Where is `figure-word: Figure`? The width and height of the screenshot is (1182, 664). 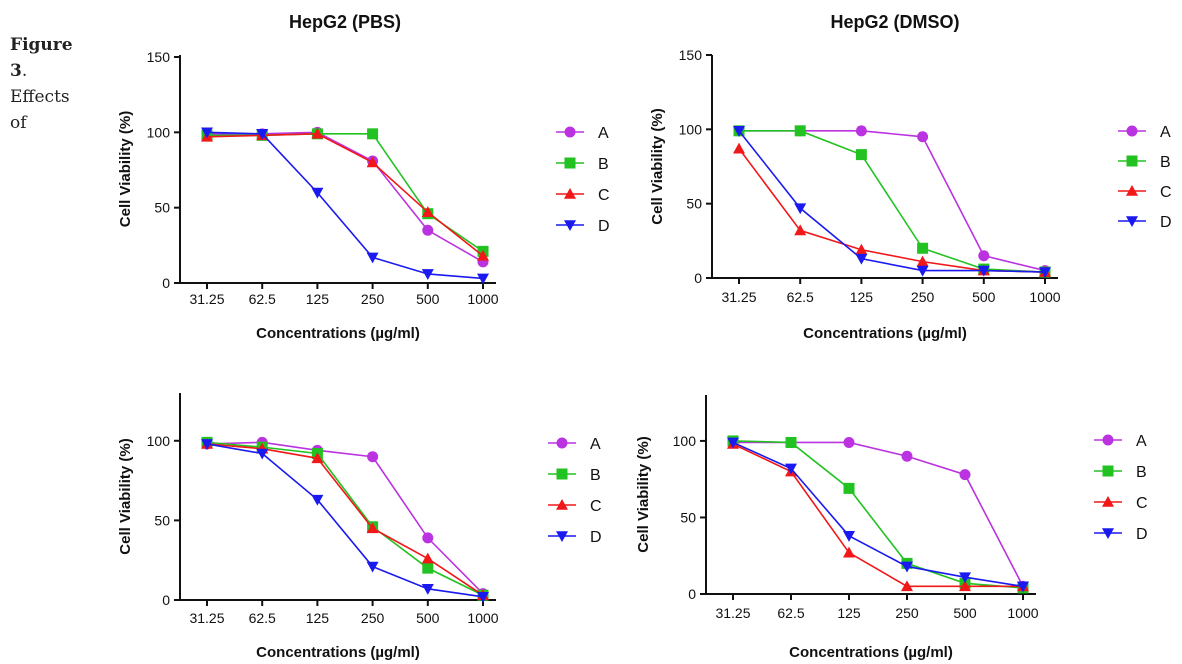 figure-word: Figure is located at coordinates (41, 45).